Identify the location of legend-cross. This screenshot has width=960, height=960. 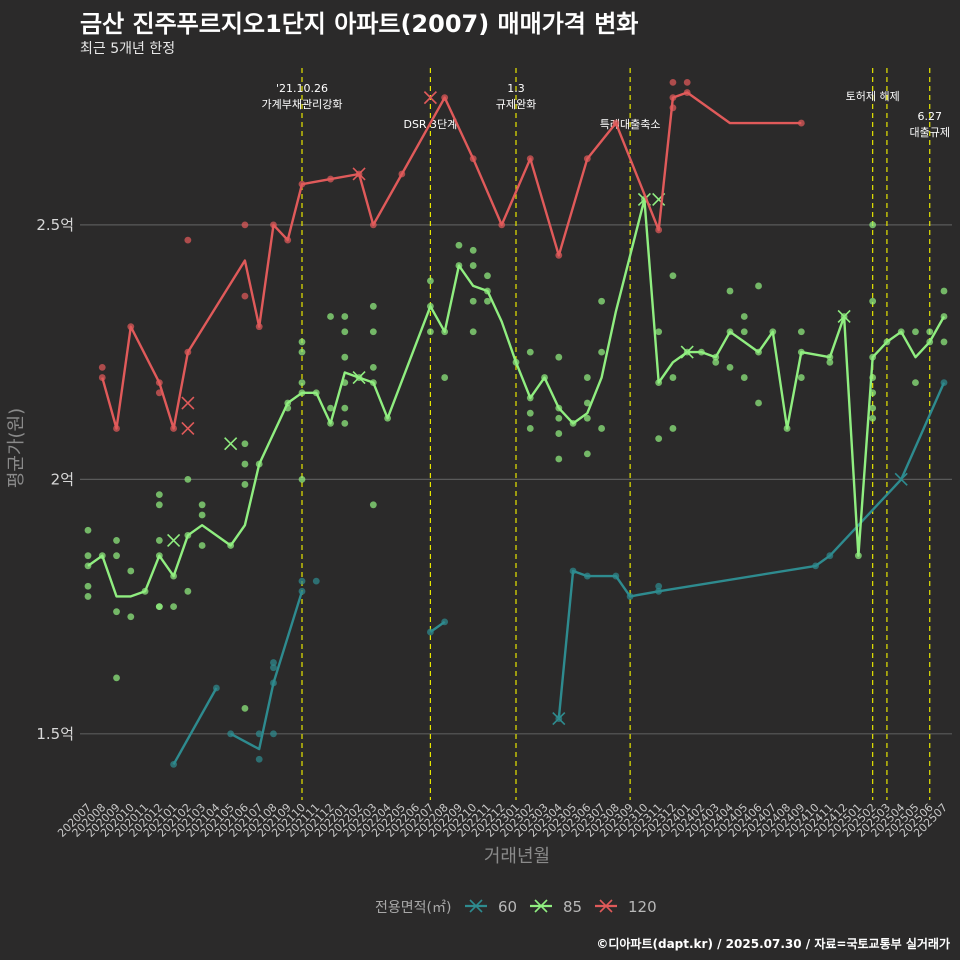
(606, 906).